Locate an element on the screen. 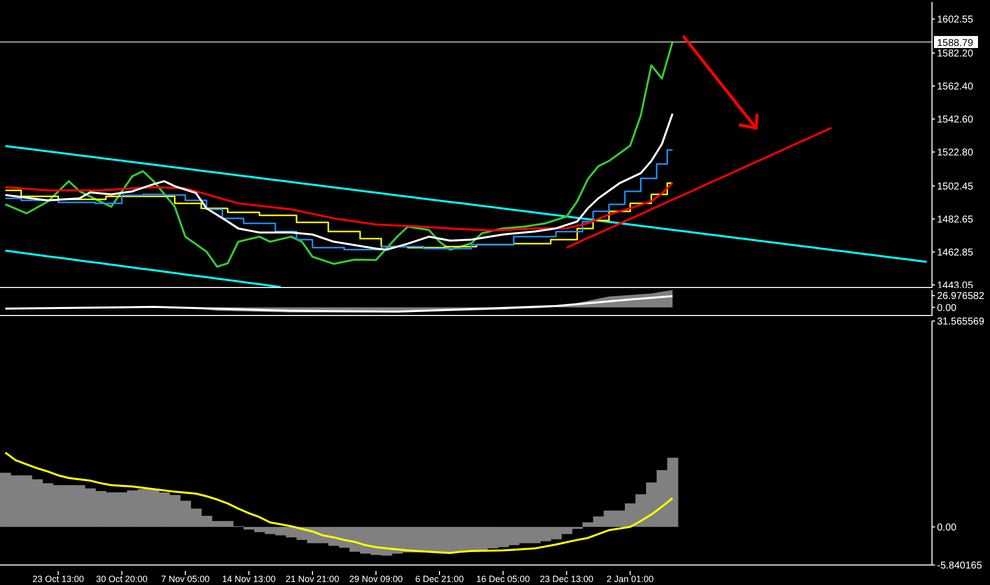 This screenshot has width=990, height=585. x-tick-label: 21 Nov 21:00 is located at coordinates (313, 579).